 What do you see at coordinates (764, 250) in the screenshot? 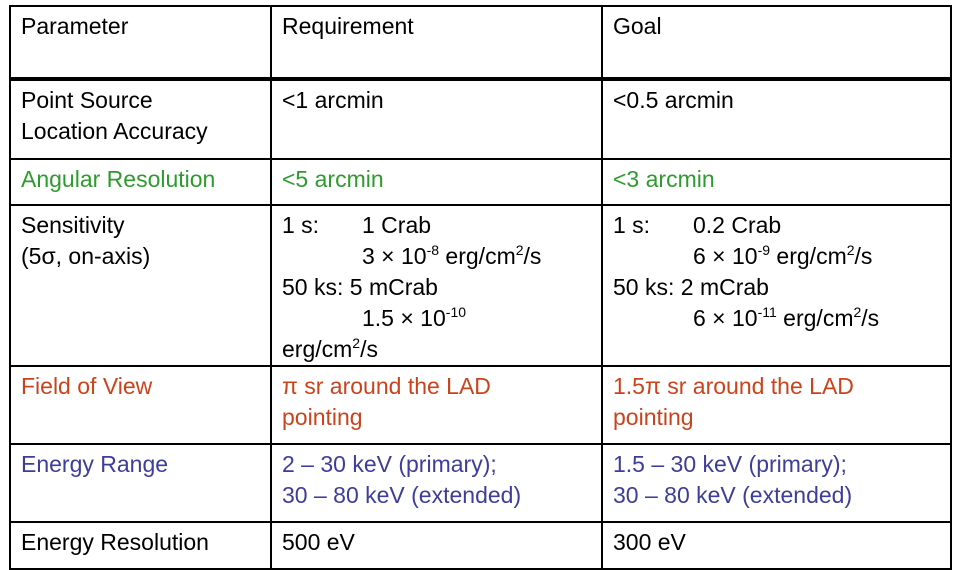
I see `flux-exponent: -9` at bounding box center [764, 250].